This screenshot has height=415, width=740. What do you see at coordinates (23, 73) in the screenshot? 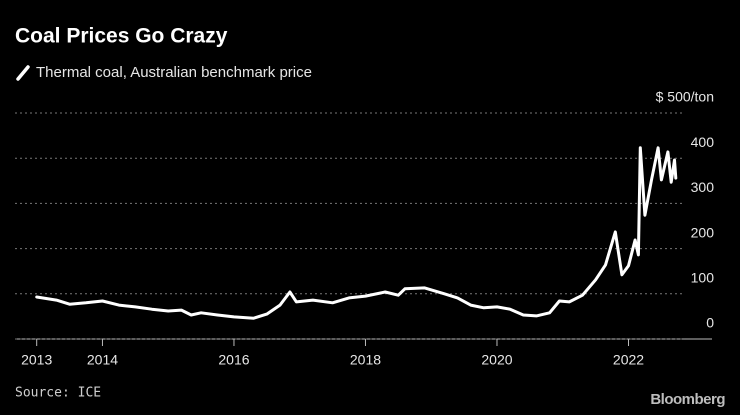
I see `legend-swatch` at bounding box center [23, 73].